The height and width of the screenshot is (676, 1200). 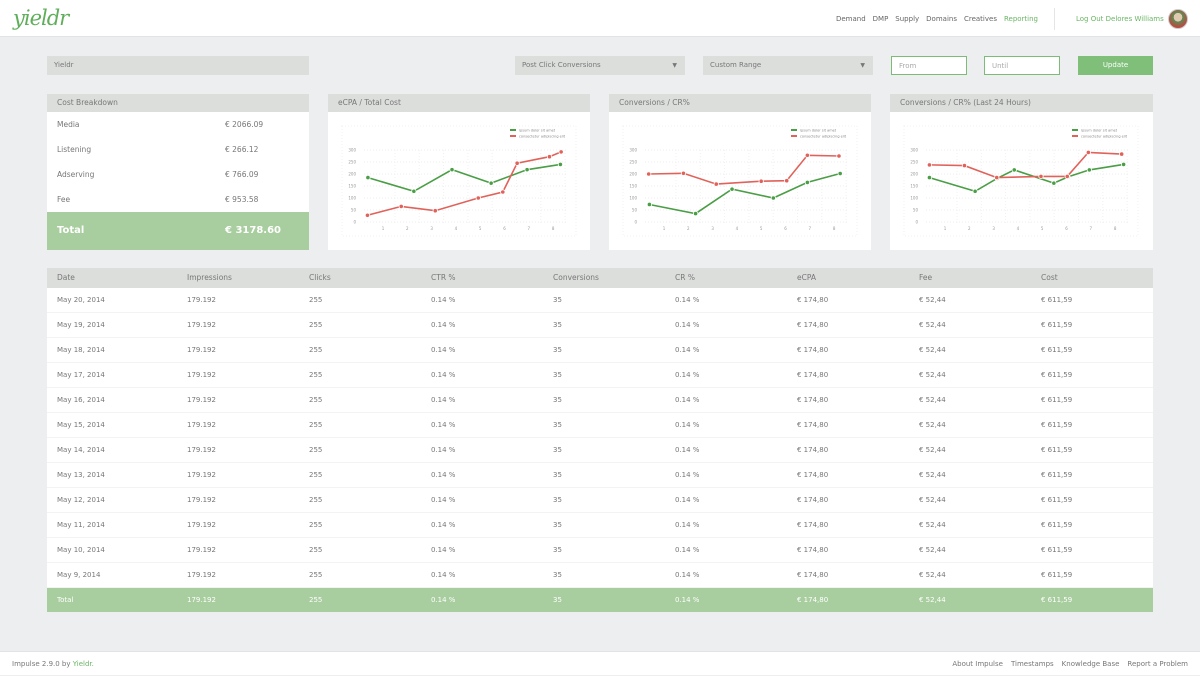 What do you see at coordinates (1020, 19) in the screenshot?
I see `nav-reporting: Reporting` at bounding box center [1020, 19].